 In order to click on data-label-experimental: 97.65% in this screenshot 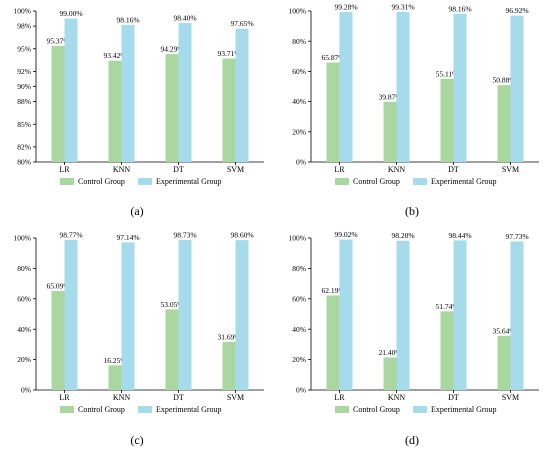, I will do `click(241, 23)`.